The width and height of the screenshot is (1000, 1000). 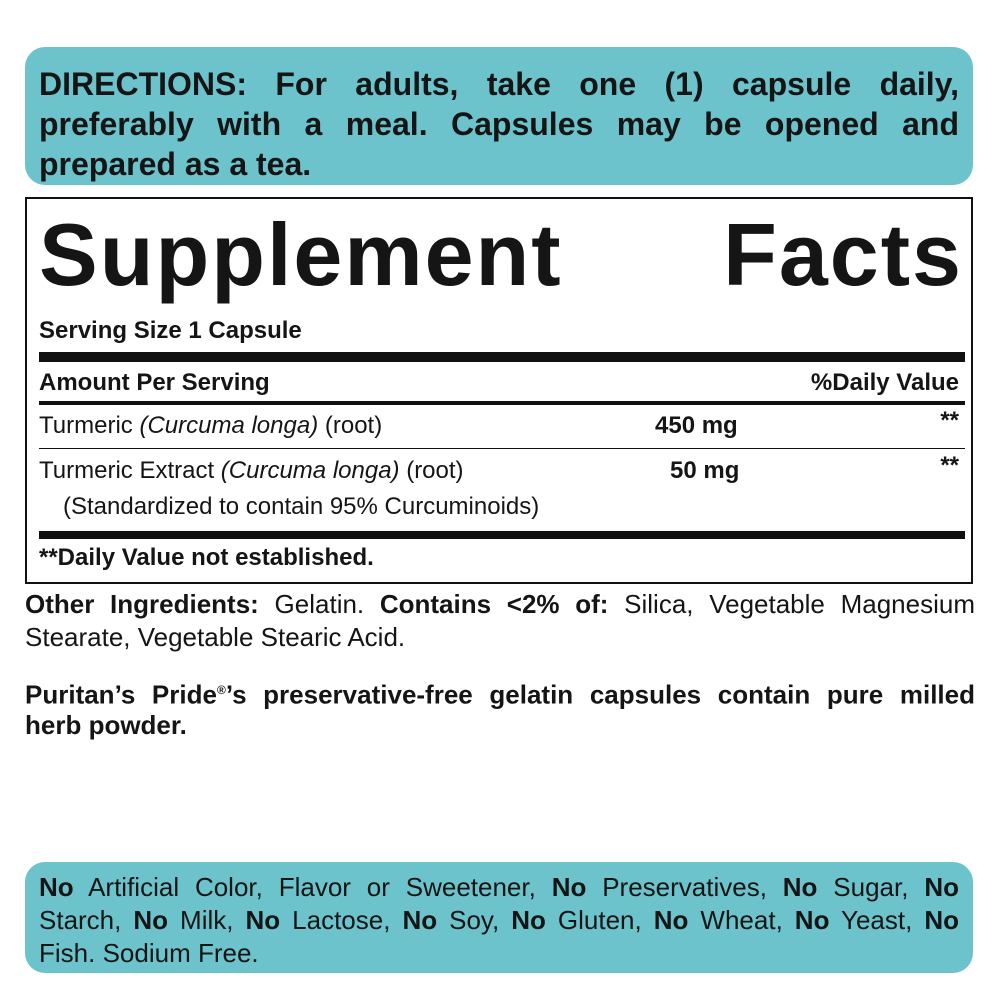 I want to click on free-from-text: Lactose,, so click(x=341, y=920).